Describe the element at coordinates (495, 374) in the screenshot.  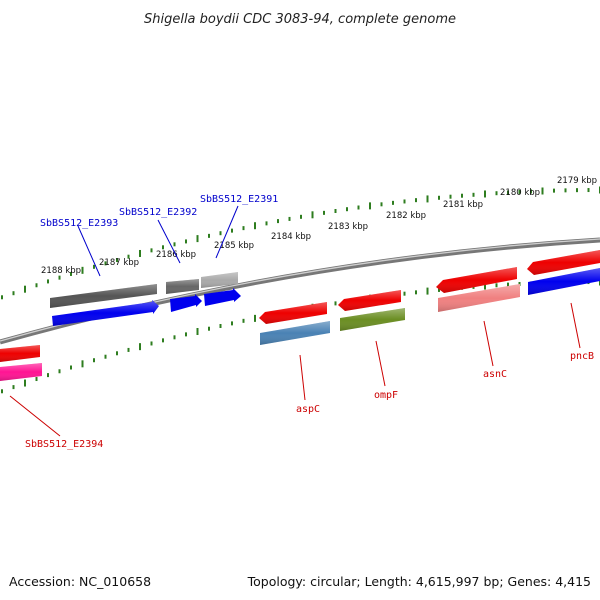
I see `gene-label: asnC` at that location.